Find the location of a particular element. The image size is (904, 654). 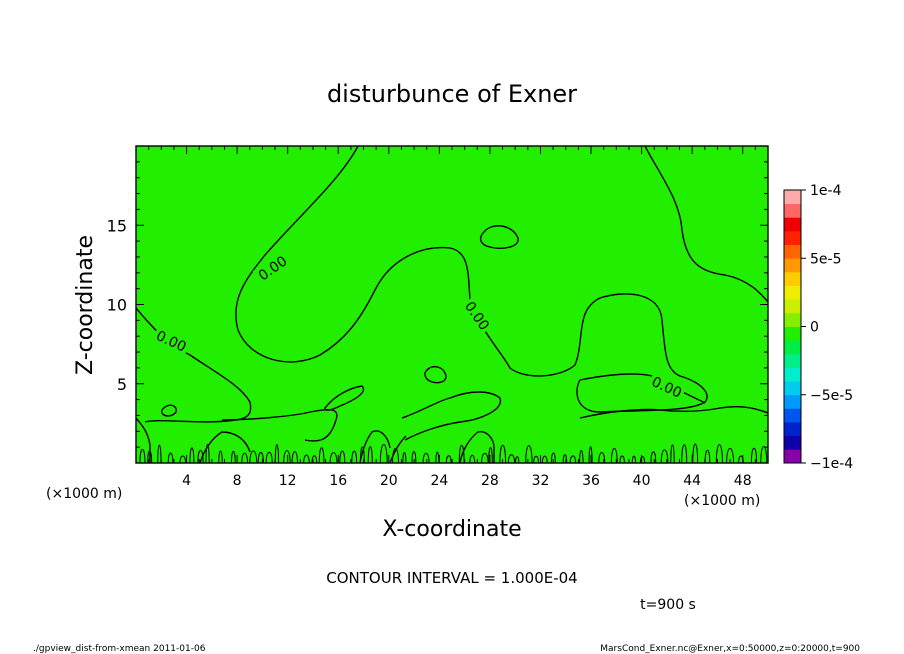

contour-interval-label: CONTOUR INTERVAL = 1.000E-04 is located at coordinates (451, 578).